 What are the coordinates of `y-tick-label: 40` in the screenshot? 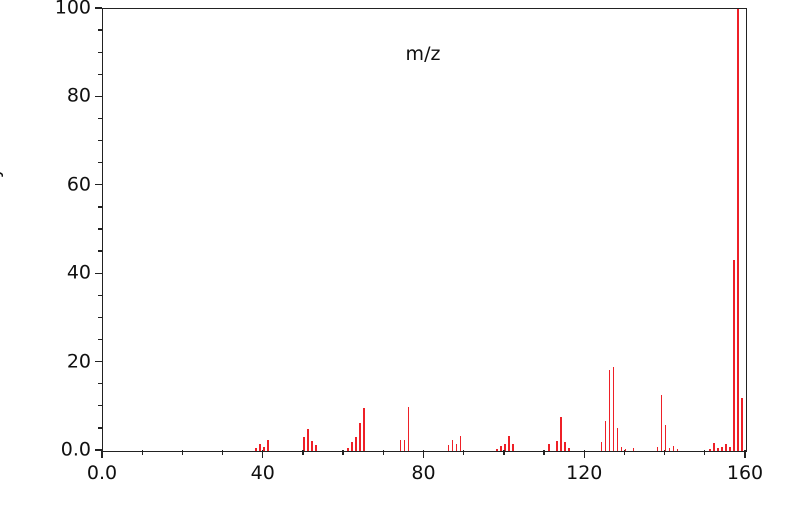 It's located at (78, 272).